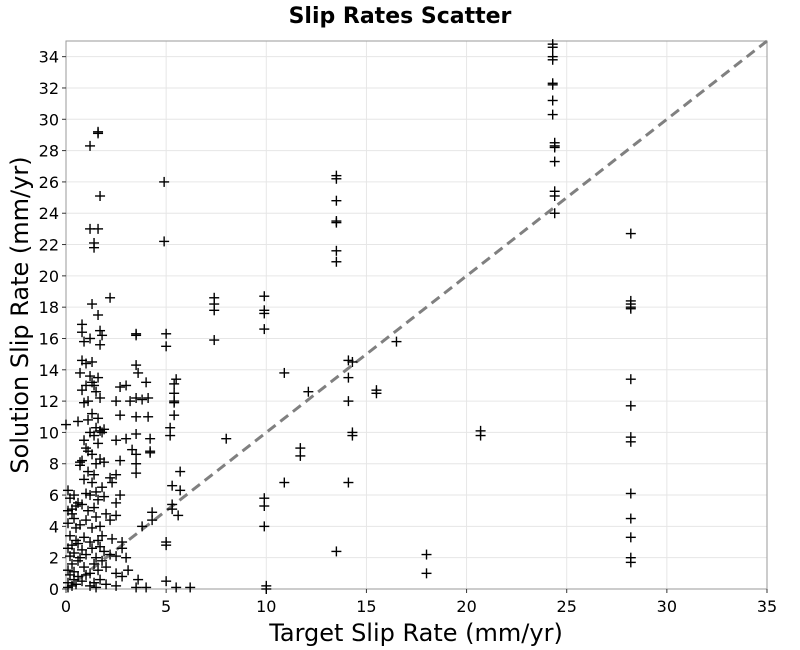  What do you see at coordinates (66, 606) in the screenshot?
I see `x-tick-label: 0` at bounding box center [66, 606].